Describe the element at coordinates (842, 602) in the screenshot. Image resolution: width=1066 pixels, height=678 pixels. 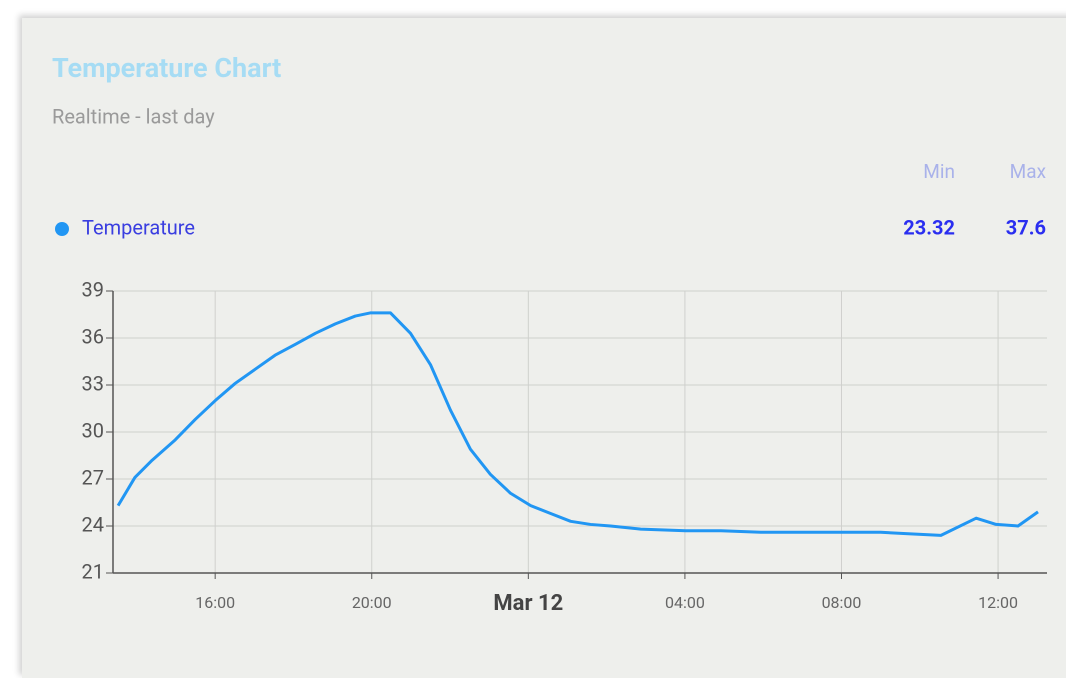
I see `x-tick-label: 08:00` at that location.